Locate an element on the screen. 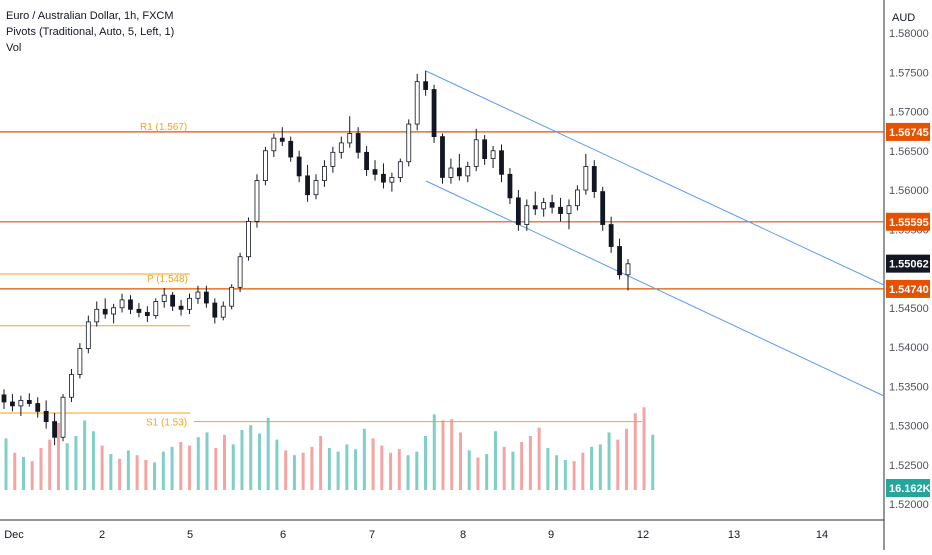 This screenshot has height=555, width=932. time-tick-label: 13 is located at coordinates (734, 535).